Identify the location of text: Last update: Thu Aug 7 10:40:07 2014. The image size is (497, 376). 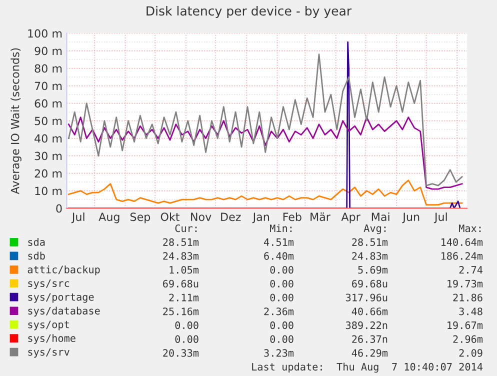
(367, 367).